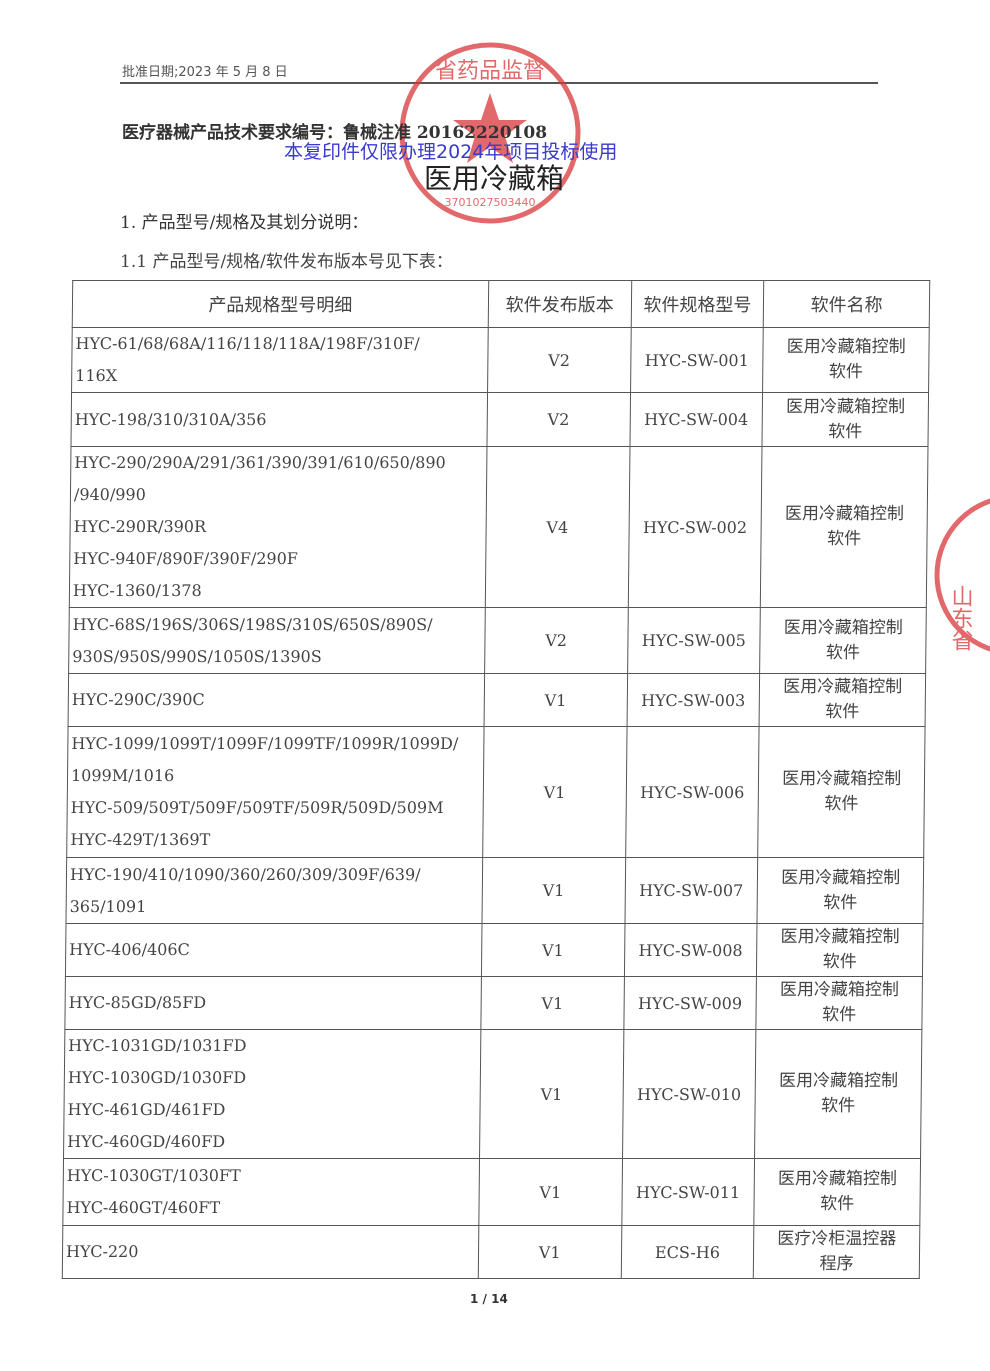  I want to click on cell-models-line: HYC-290R/390R, so click(140, 526).